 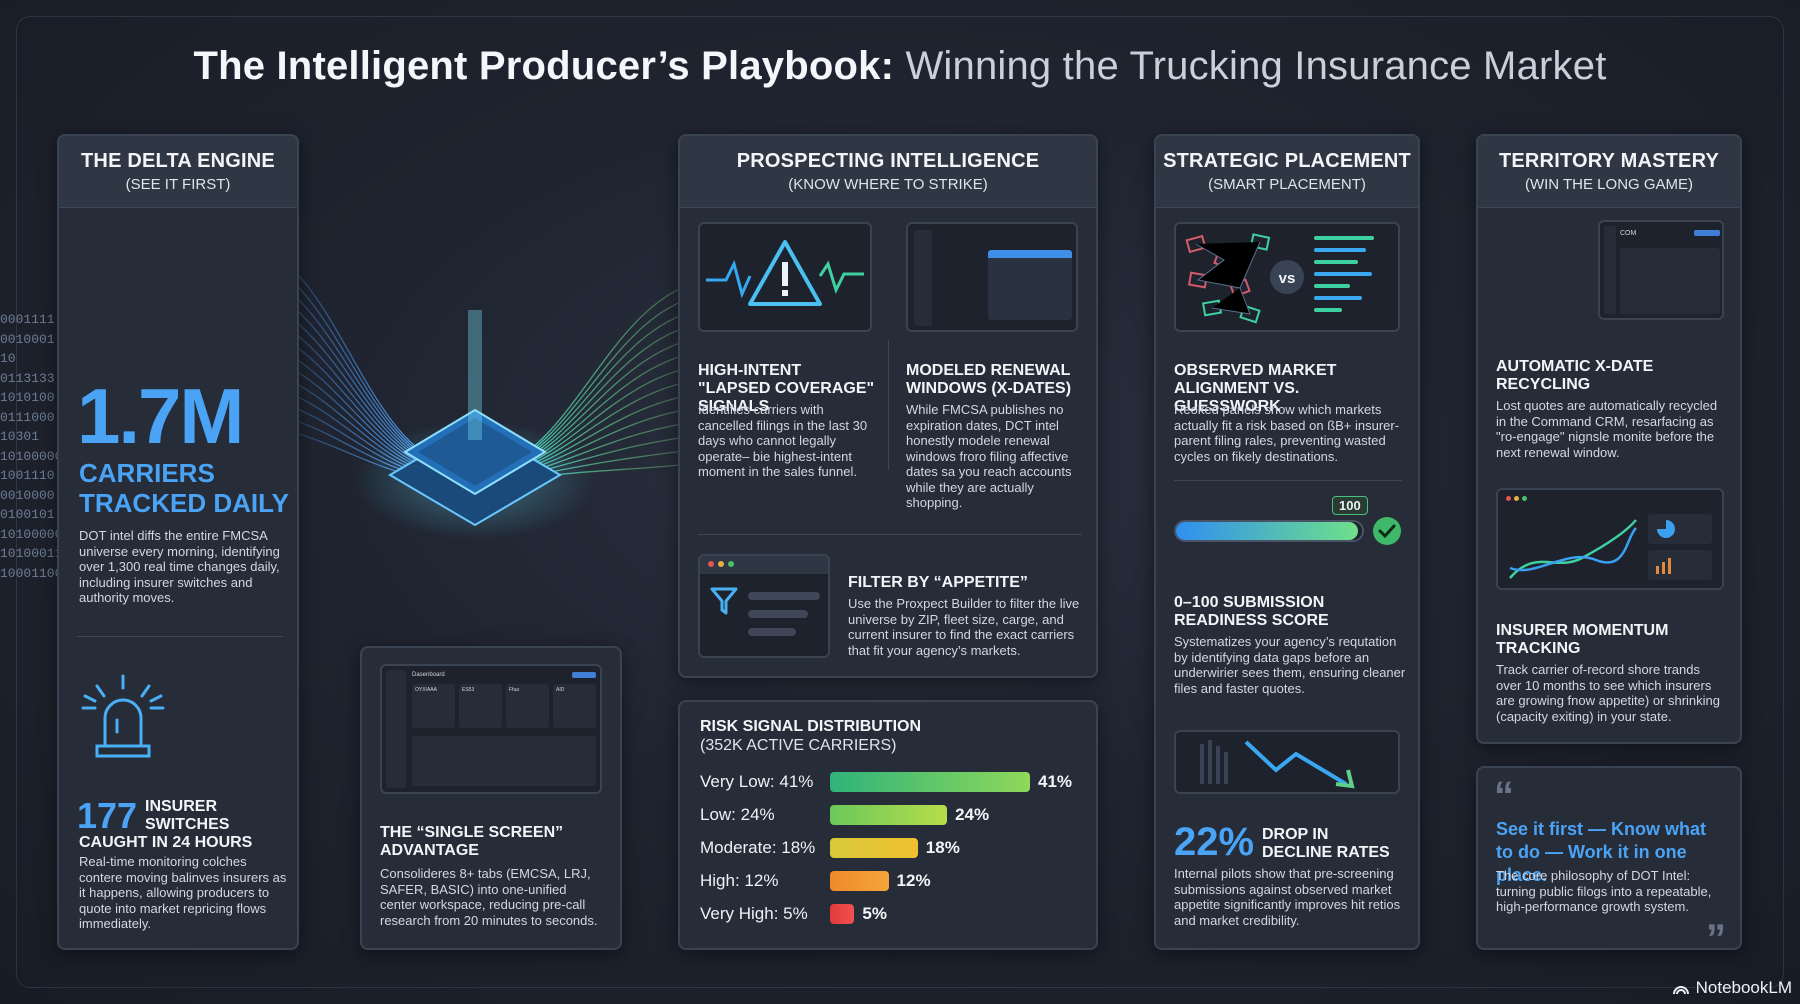 What do you see at coordinates (737, 814) in the screenshot?
I see `risk-bar-label: Low: 24%` at bounding box center [737, 814].